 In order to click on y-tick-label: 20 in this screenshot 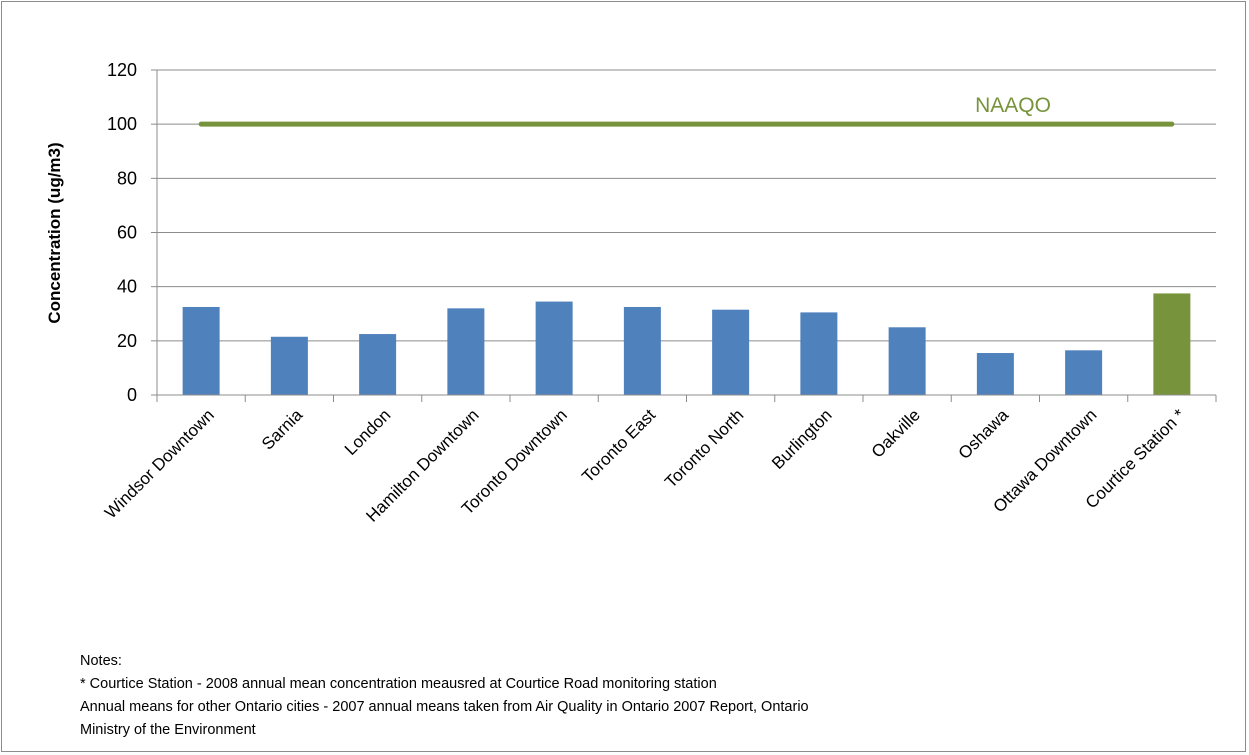, I will do `click(127, 341)`.